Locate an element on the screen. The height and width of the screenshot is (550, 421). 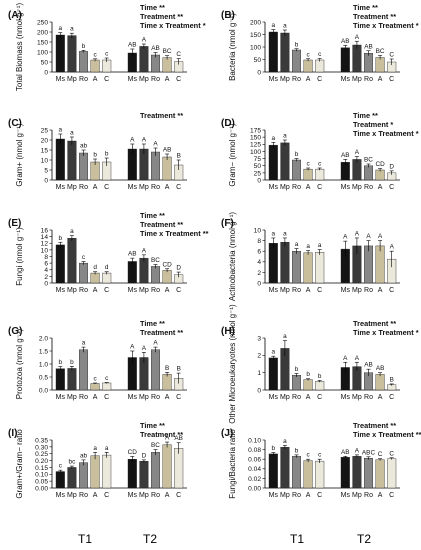
significance-letter: c is located at coordinates (320, 54).